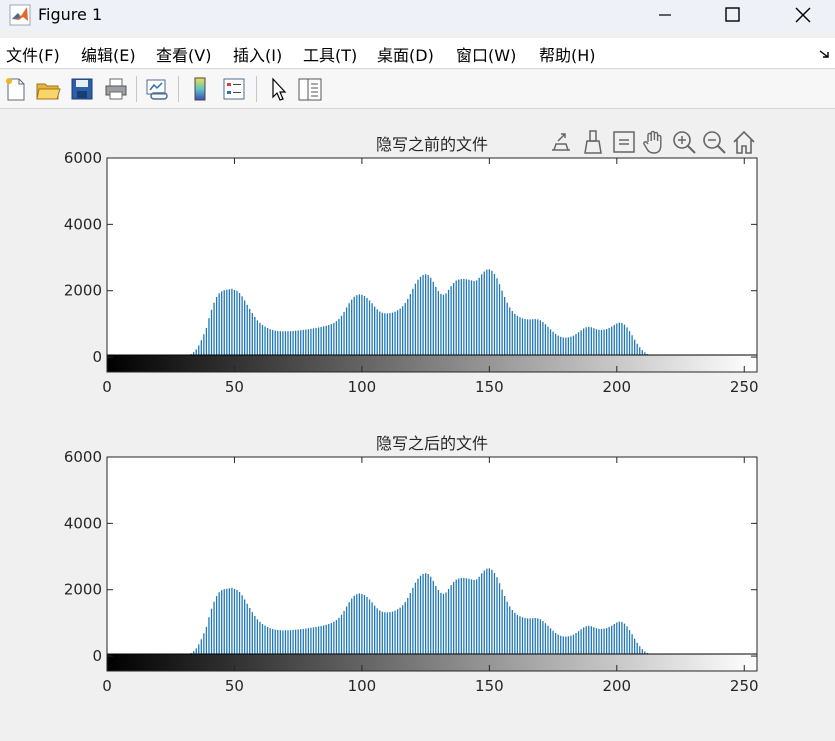 The height and width of the screenshot is (741, 835). I want to click on menu-insert: 插入(I), so click(258, 55).